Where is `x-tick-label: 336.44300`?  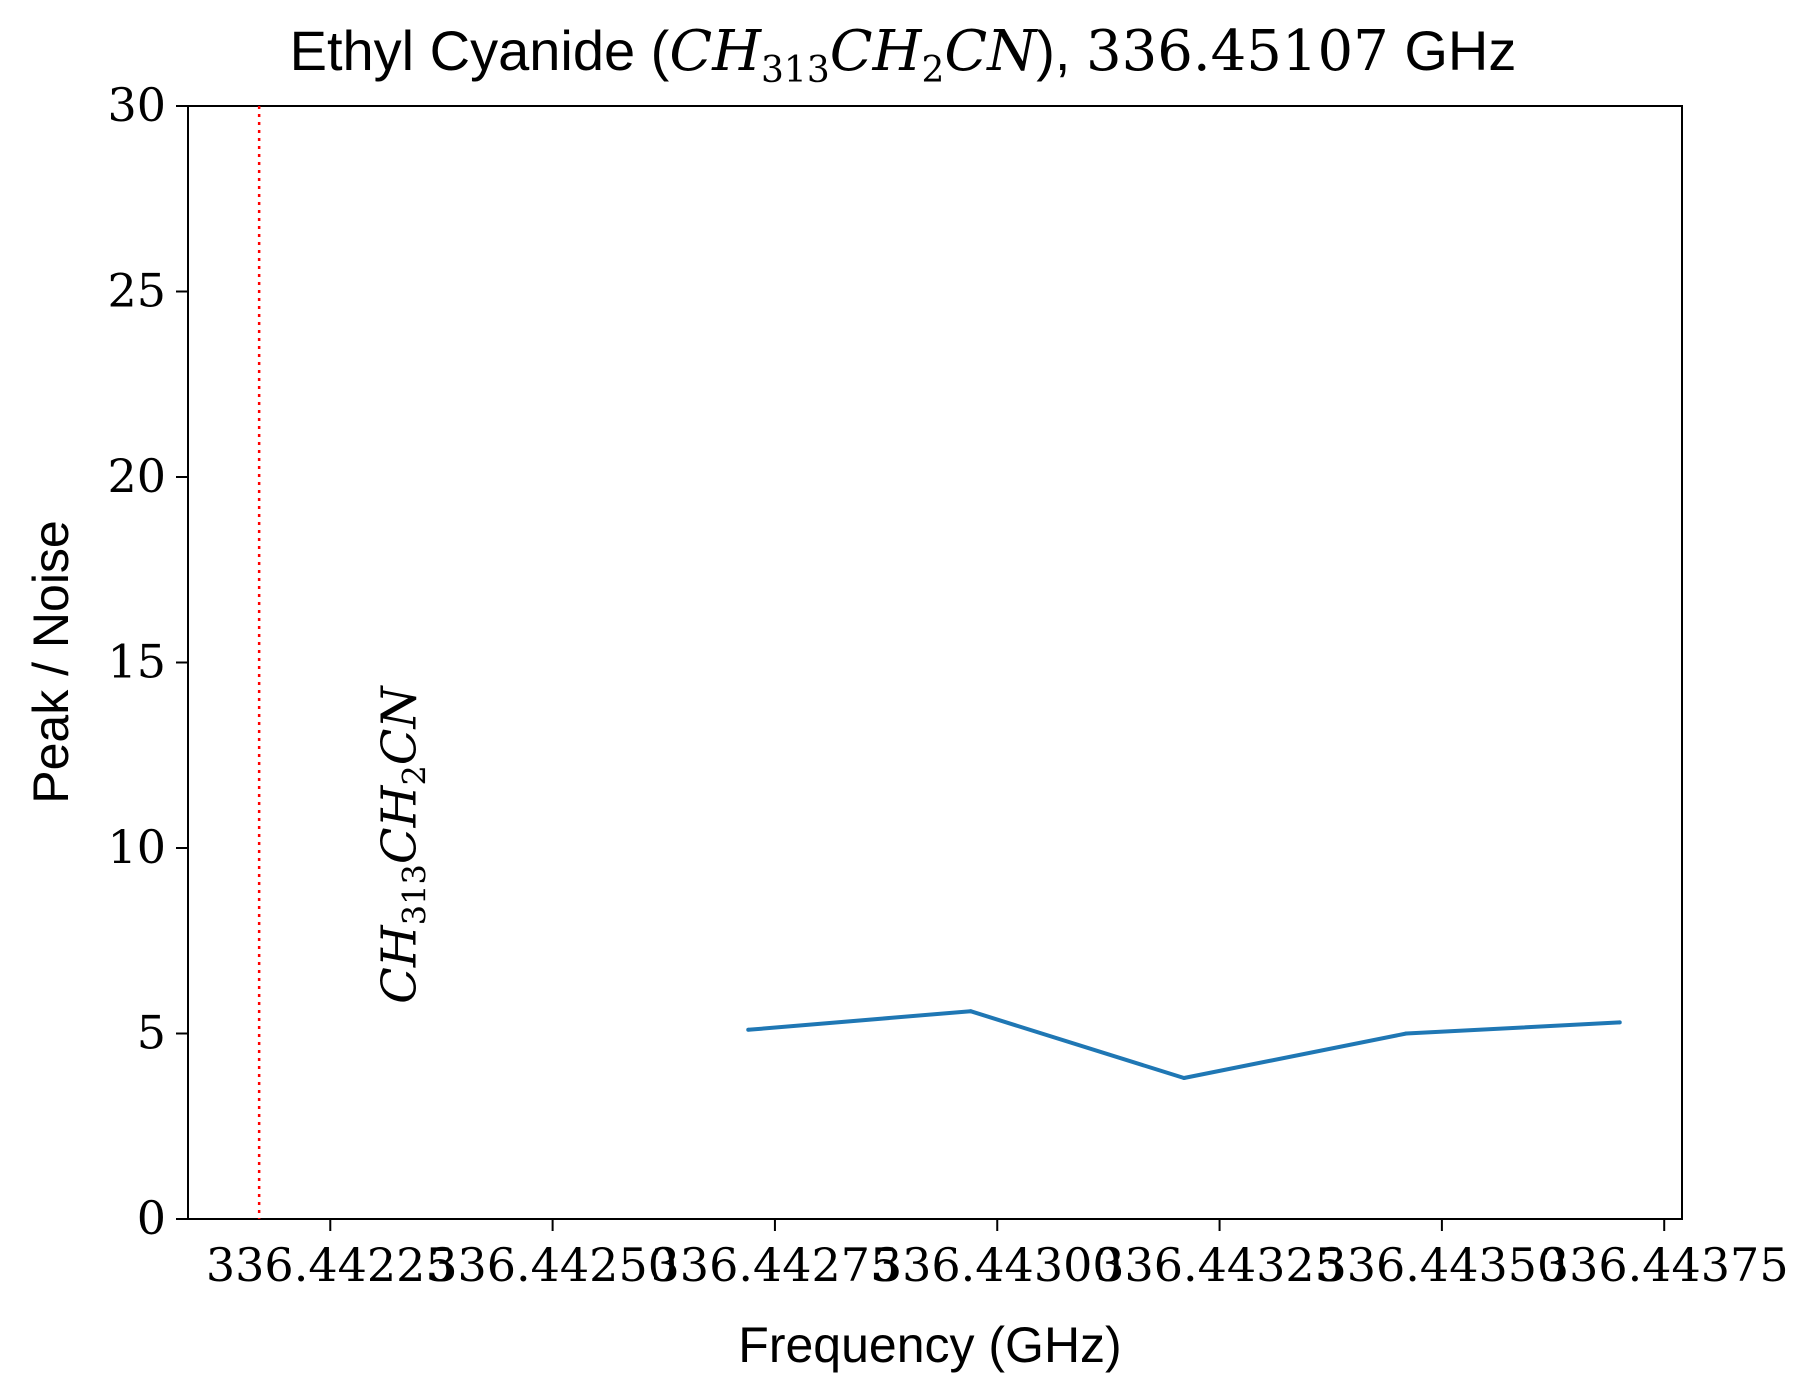
x-tick-label: 336.44300 is located at coordinates (997, 1265).